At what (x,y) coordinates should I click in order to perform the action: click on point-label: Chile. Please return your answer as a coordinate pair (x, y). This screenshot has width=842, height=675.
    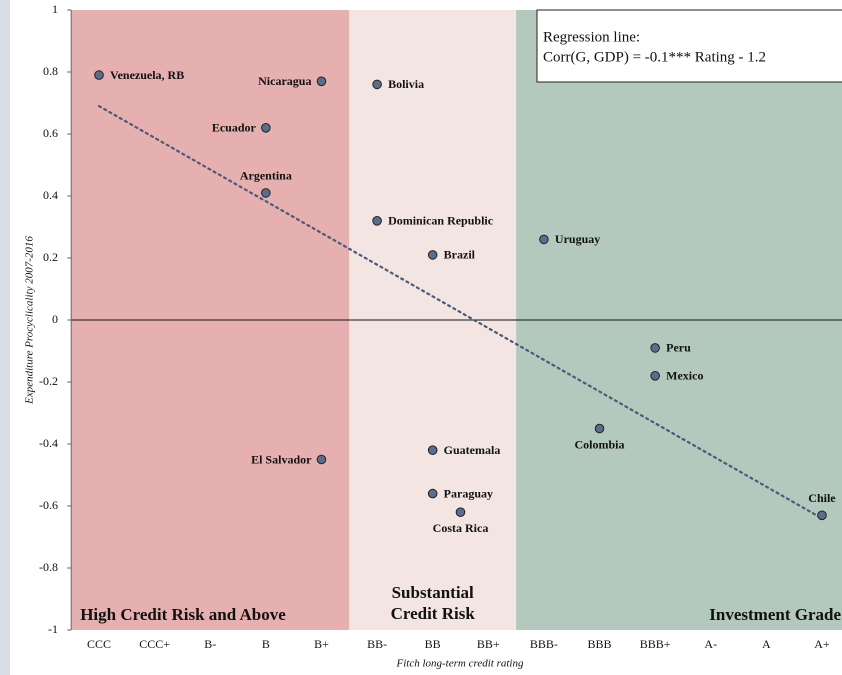
    Looking at the image, I should click on (822, 498).